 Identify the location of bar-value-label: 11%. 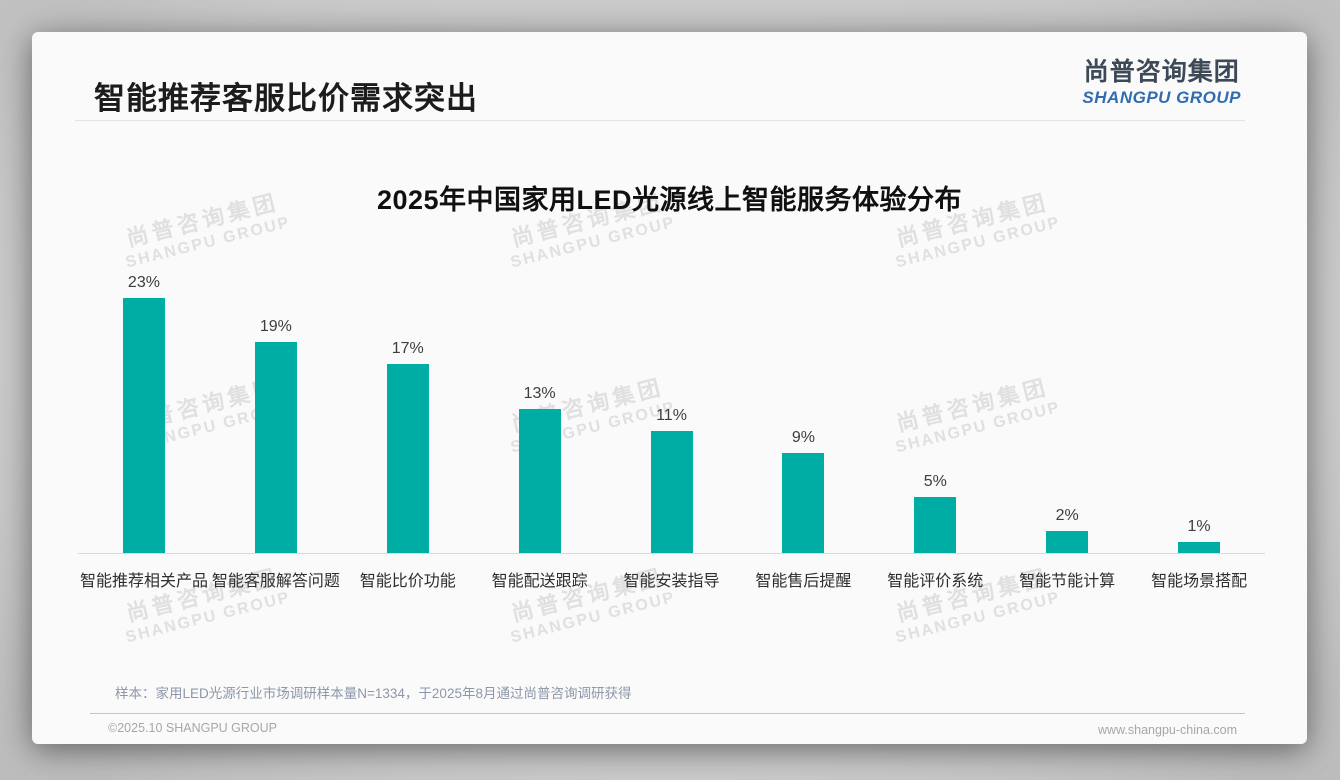
(671, 415).